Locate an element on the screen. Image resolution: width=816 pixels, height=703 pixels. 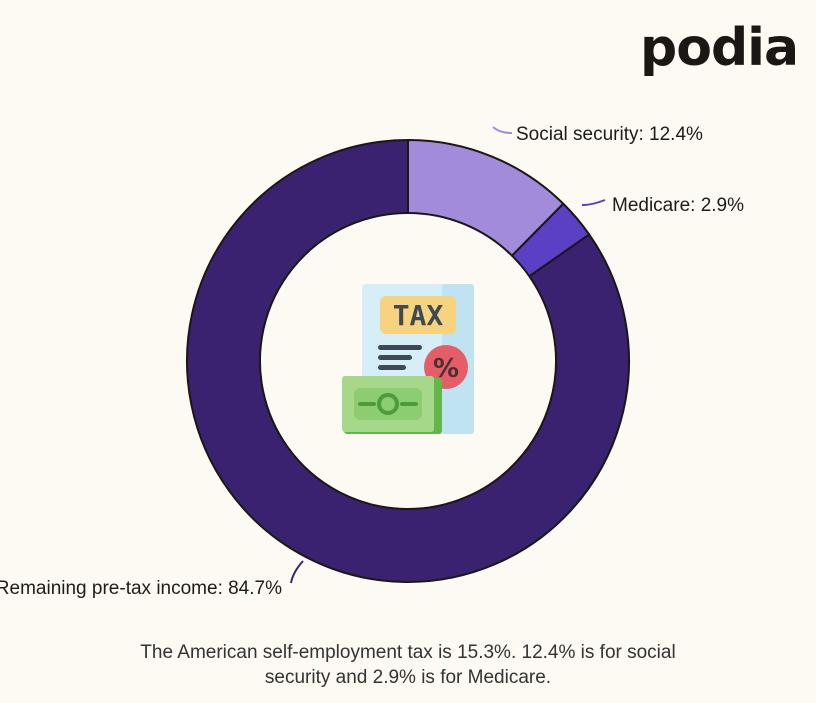
brand-logo: podia is located at coordinates (719, 48).